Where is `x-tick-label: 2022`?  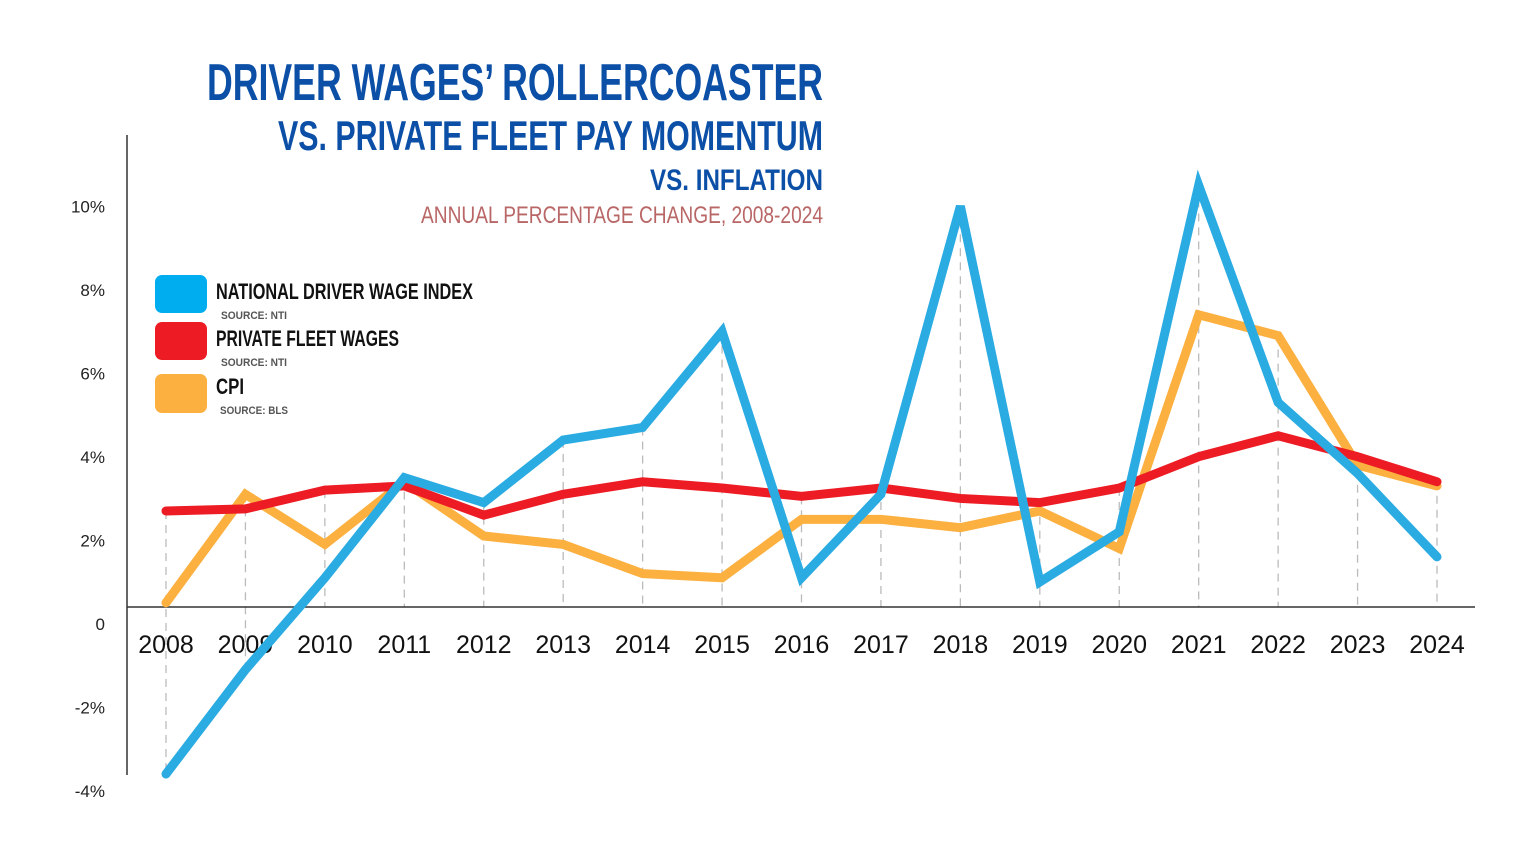
x-tick-label: 2022 is located at coordinates (1278, 645).